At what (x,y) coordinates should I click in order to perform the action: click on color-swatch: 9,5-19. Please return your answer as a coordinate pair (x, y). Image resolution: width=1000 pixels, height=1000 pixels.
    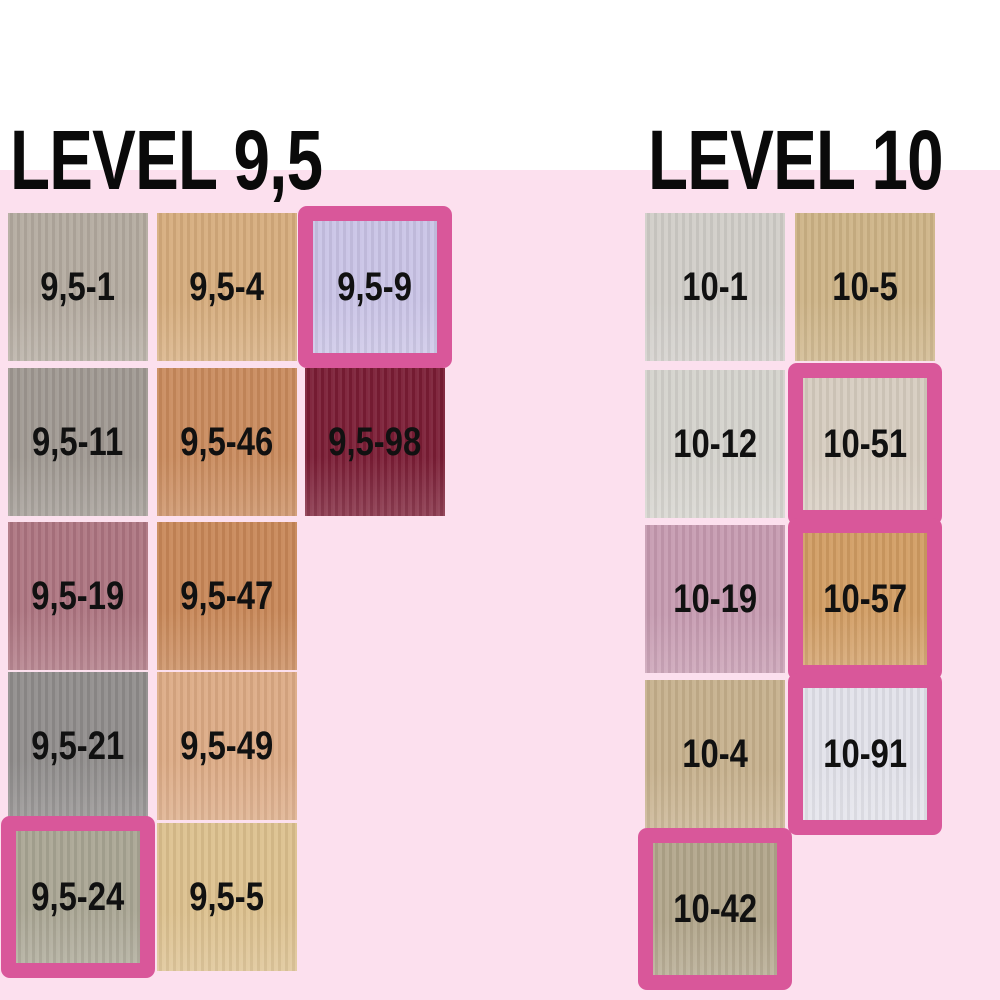
    Looking at the image, I should click on (78, 596).